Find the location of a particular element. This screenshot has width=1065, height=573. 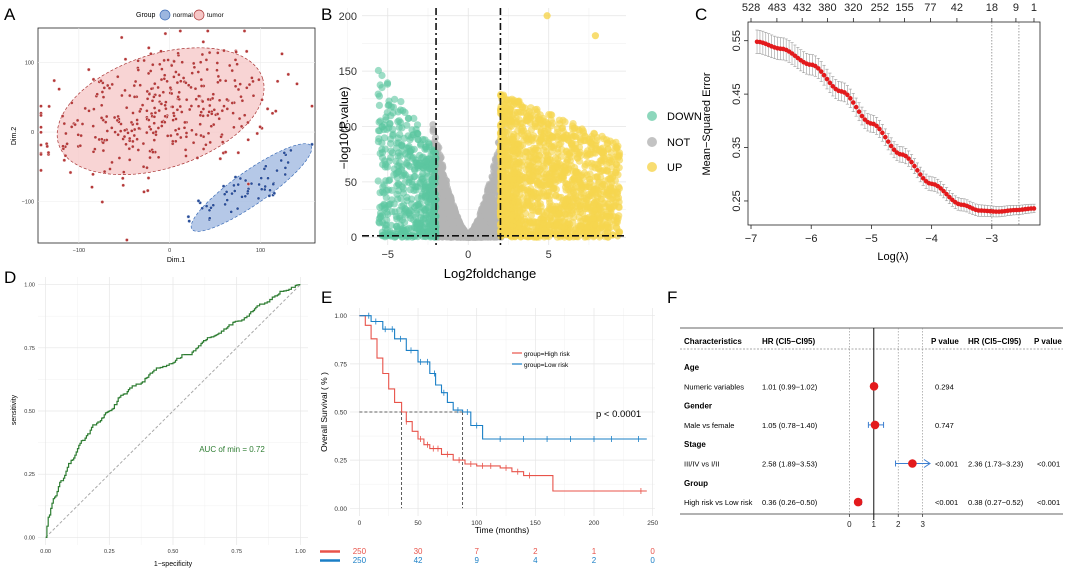

legend-a-normal-marker is located at coordinates (165, 15).